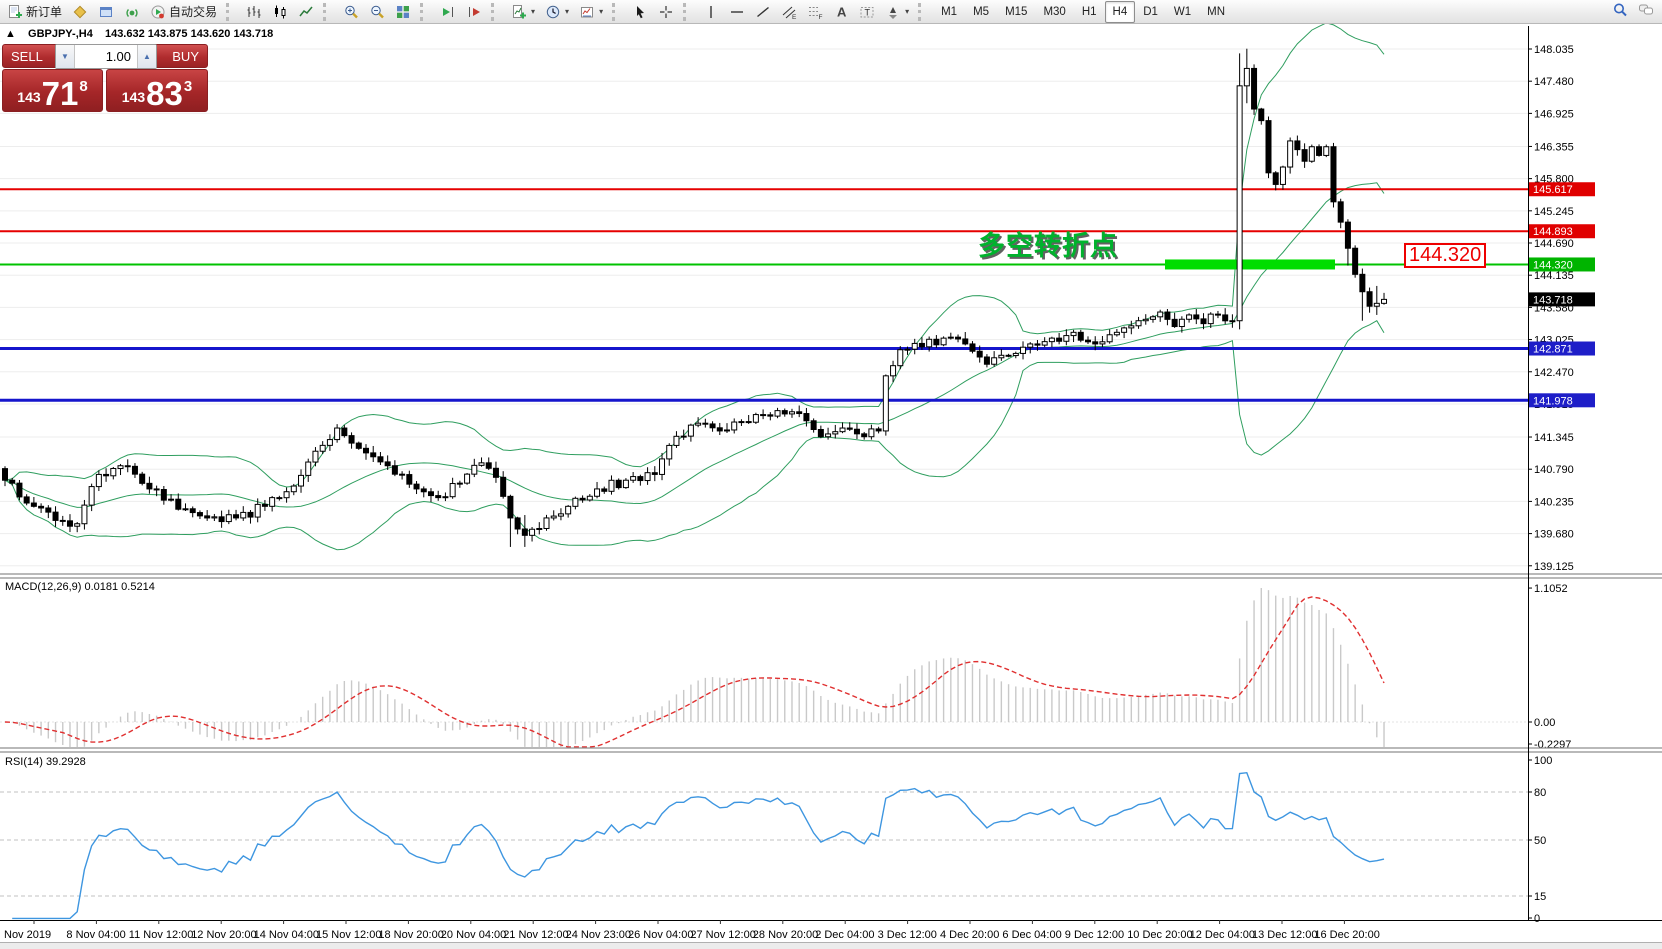 This screenshot has width=1662, height=949. What do you see at coordinates (106, 12) in the screenshot?
I see `profiles-button` at bounding box center [106, 12].